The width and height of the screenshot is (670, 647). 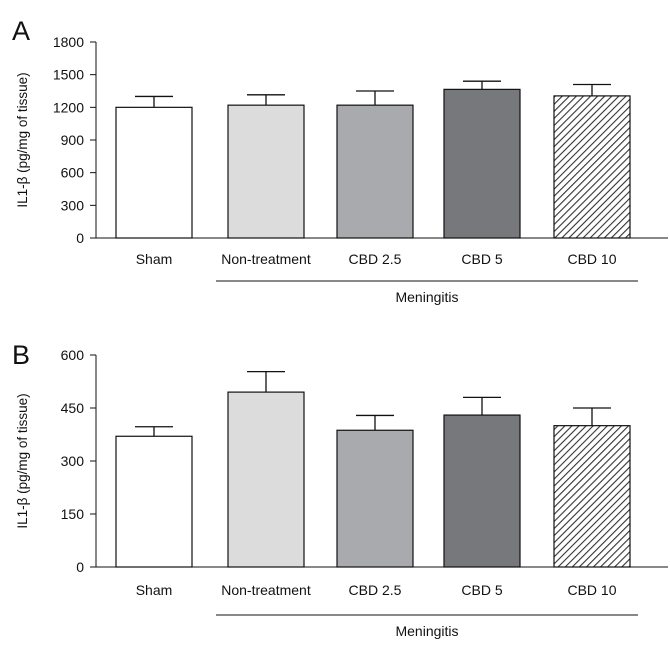 What do you see at coordinates (266, 590) in the screenshot?
I see `panel-b-category-label: Non-treatment` at bounding box center [266, 590].